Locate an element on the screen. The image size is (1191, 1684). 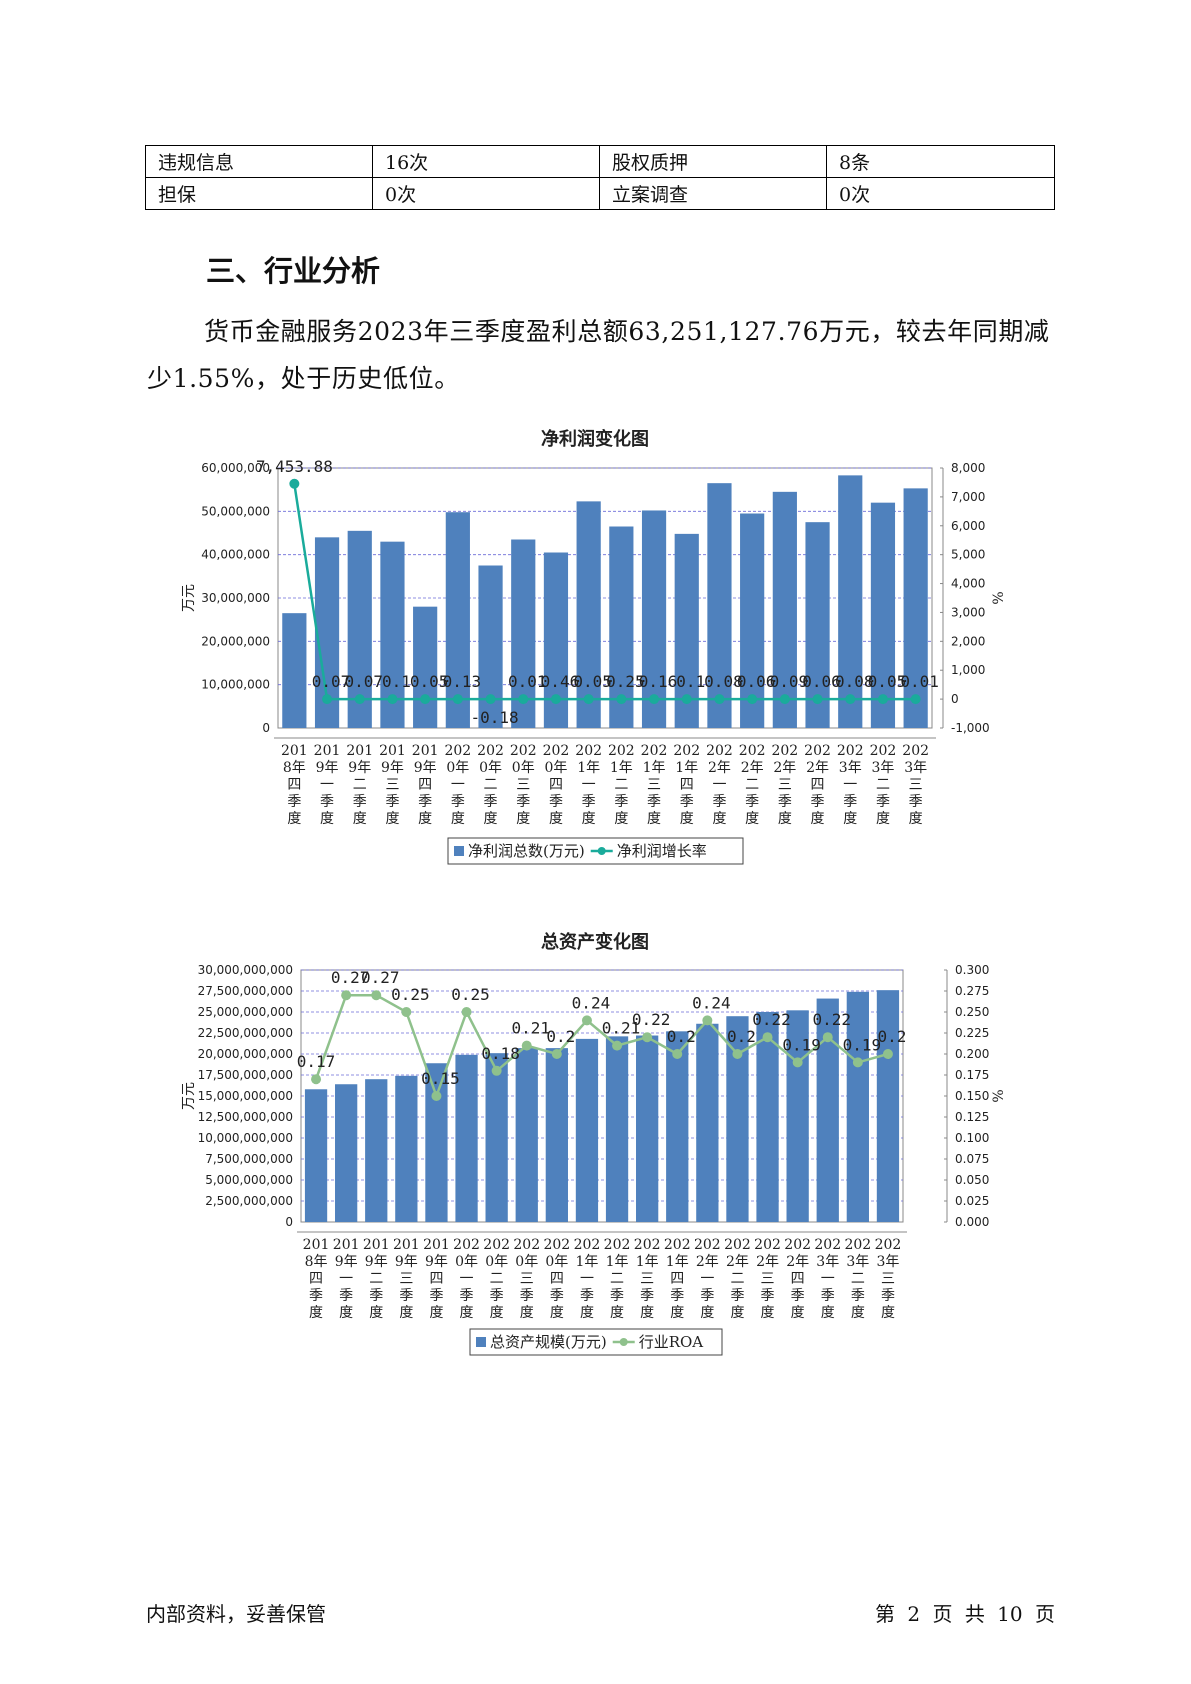
legend-bar-label: 净利润总数(万元) is located at coordinates (526, 851).